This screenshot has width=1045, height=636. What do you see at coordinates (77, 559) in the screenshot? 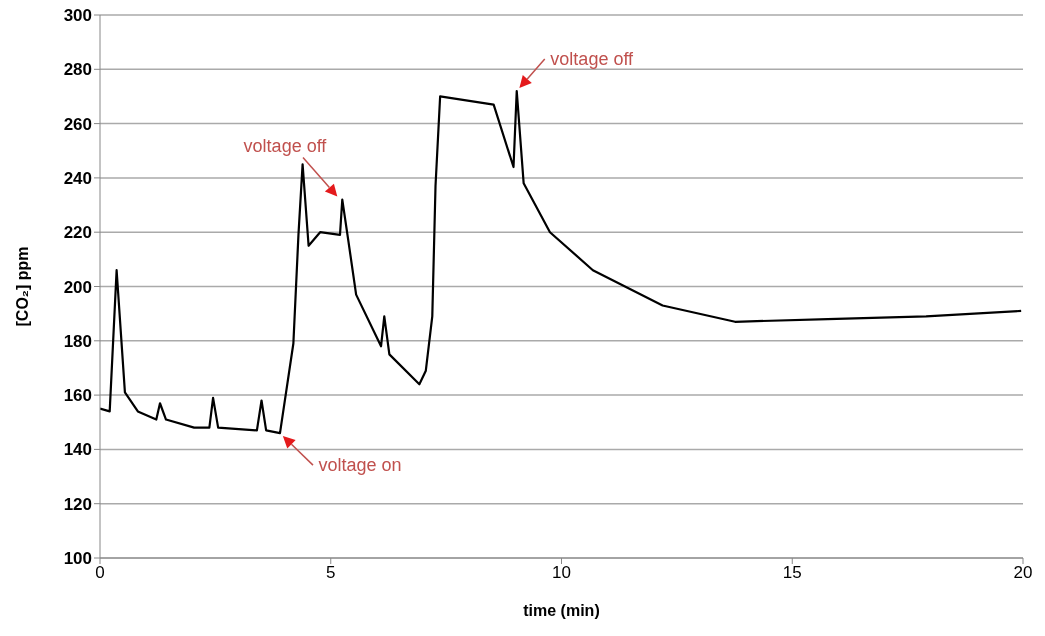
I see `y-tick-label: 100` at bounding box center [77, 559].